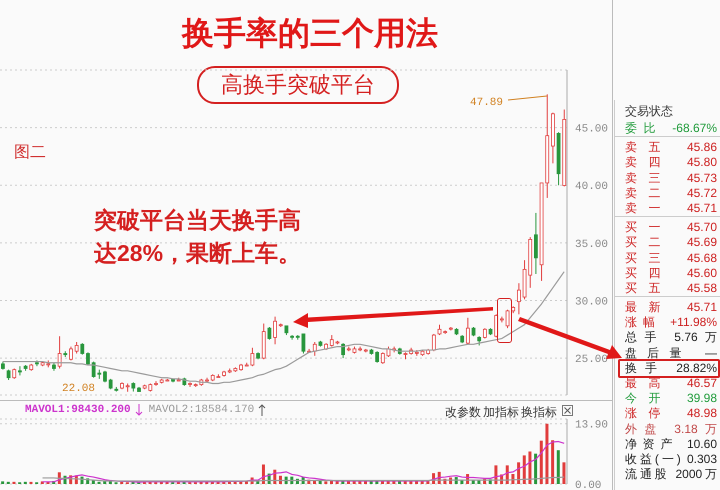 The width and height of the screenshot is (720, 490). I want to click on chart-title: 换手率的三个用法, so click(309, 33).